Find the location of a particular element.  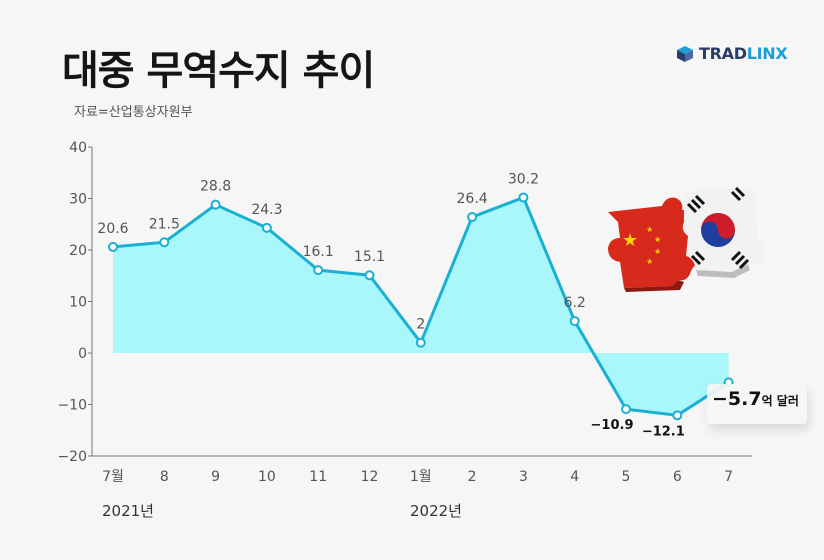

year-label-2021: 2021년 is located at coordinates (128, 511).